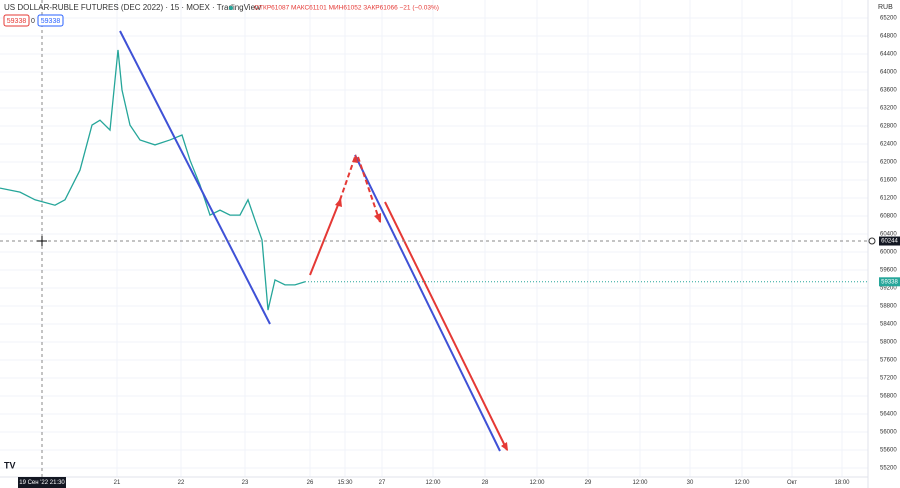 The width and height of the screenshot is (900, 488). Describe the element at coordinates (888, 235) in the screenshot. I see `y-tick-label: 60400` at that location.